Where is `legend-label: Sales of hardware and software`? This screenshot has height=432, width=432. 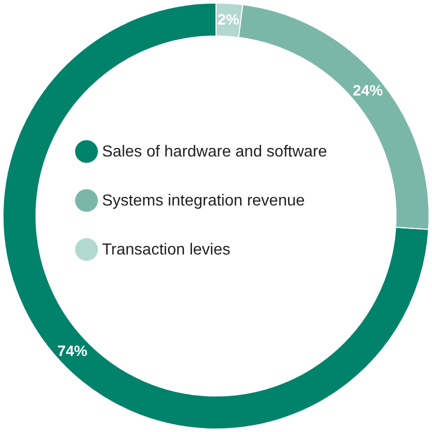 legend-label: Sales of hardware and software is located at coordinates (215, 152).